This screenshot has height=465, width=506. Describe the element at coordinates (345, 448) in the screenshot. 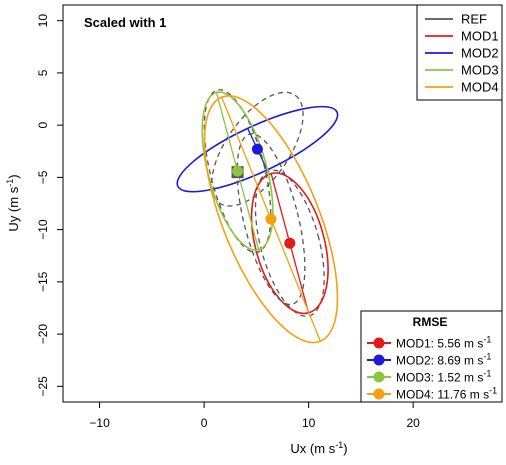

I see `x-axis-label-end: )` at that location.